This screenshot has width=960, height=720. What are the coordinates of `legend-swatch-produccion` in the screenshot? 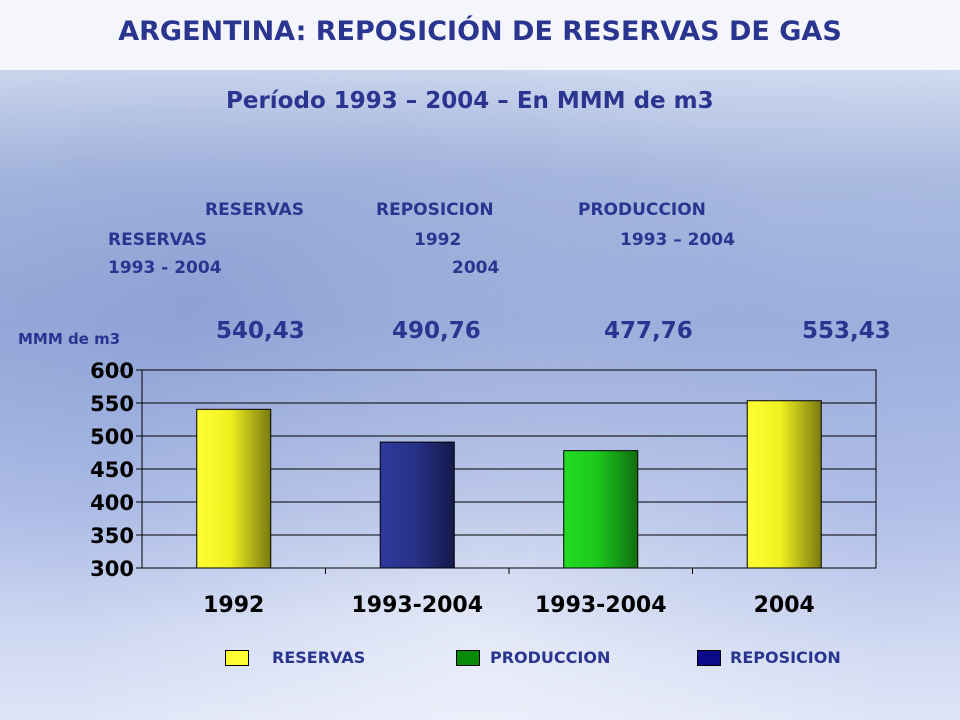 It's located at (468, 658).